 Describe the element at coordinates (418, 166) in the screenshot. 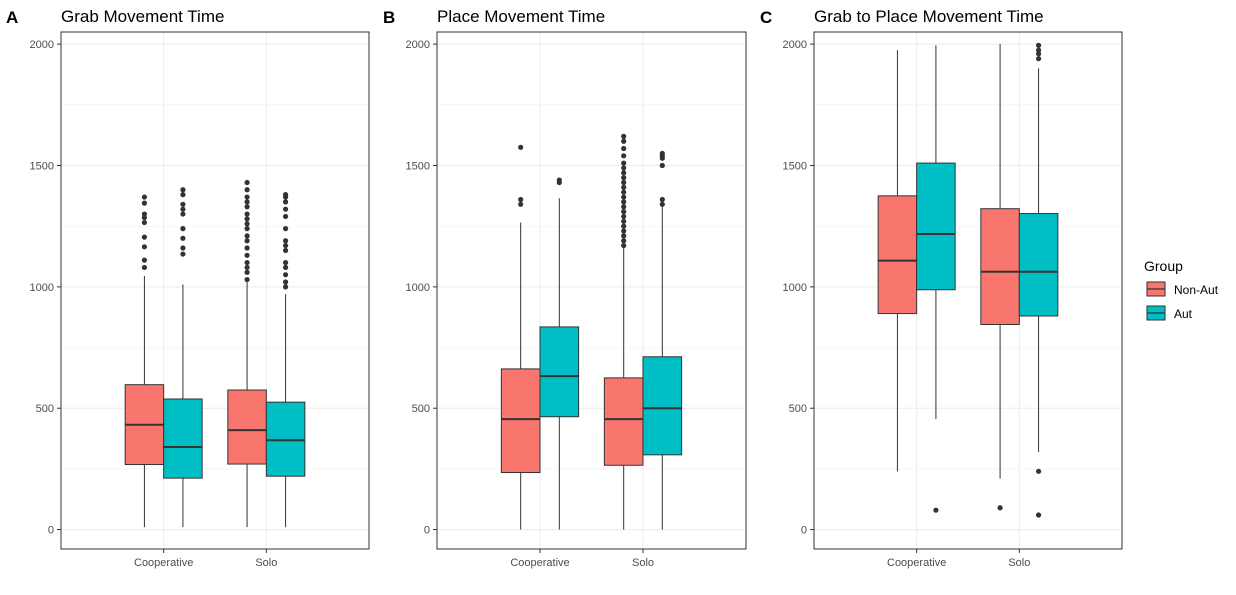

I see `y-tick-label: 1500` at that location.